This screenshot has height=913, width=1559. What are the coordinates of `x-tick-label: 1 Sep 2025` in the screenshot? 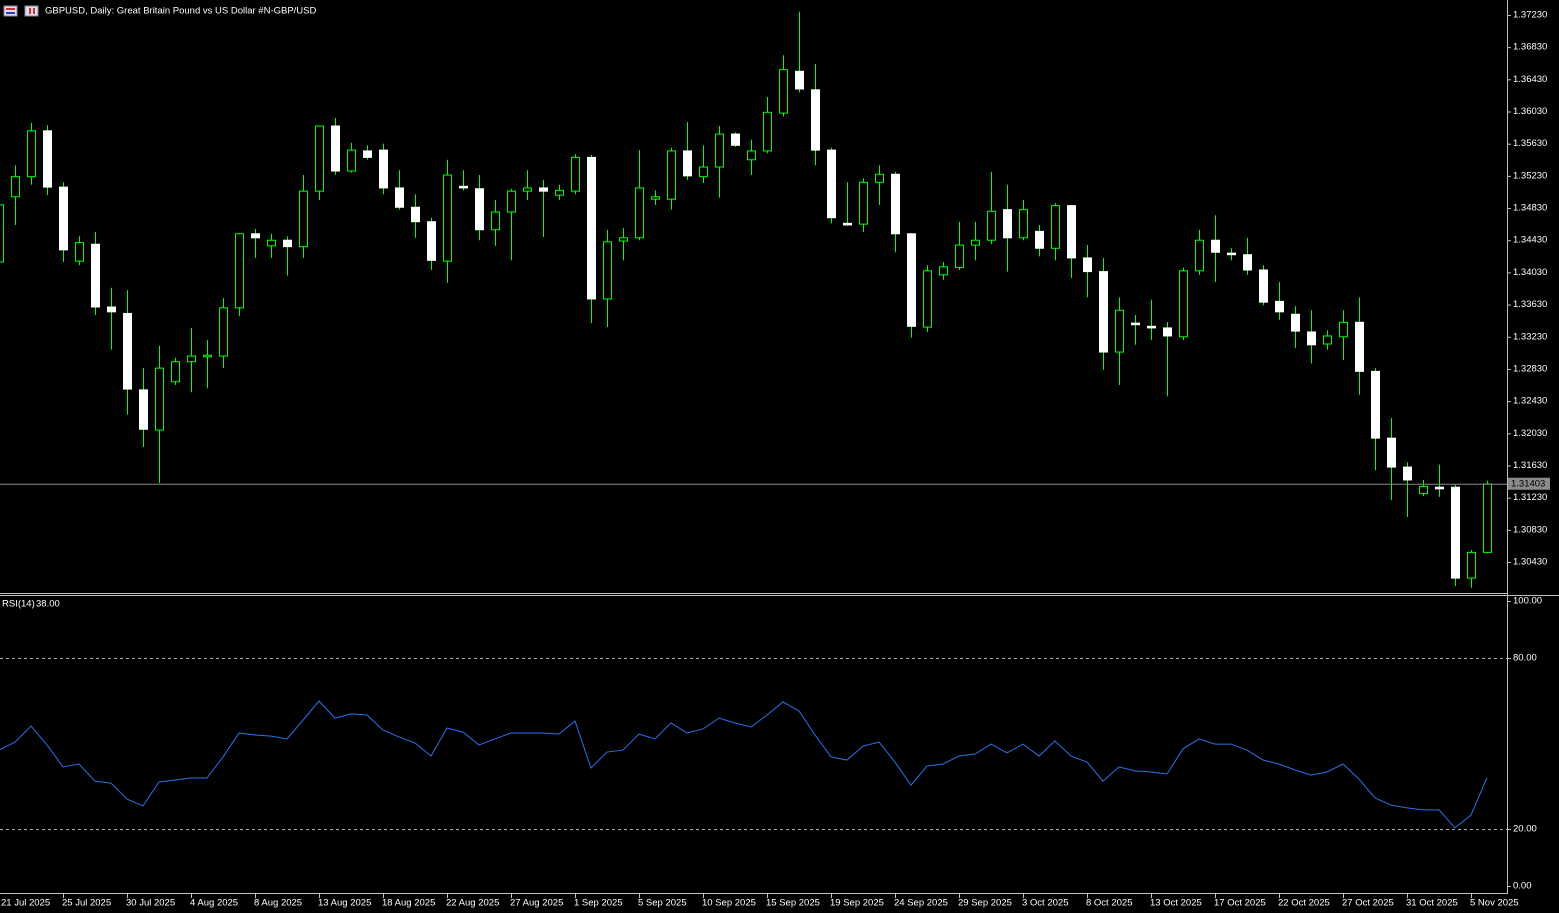 It's located at (598, 903).